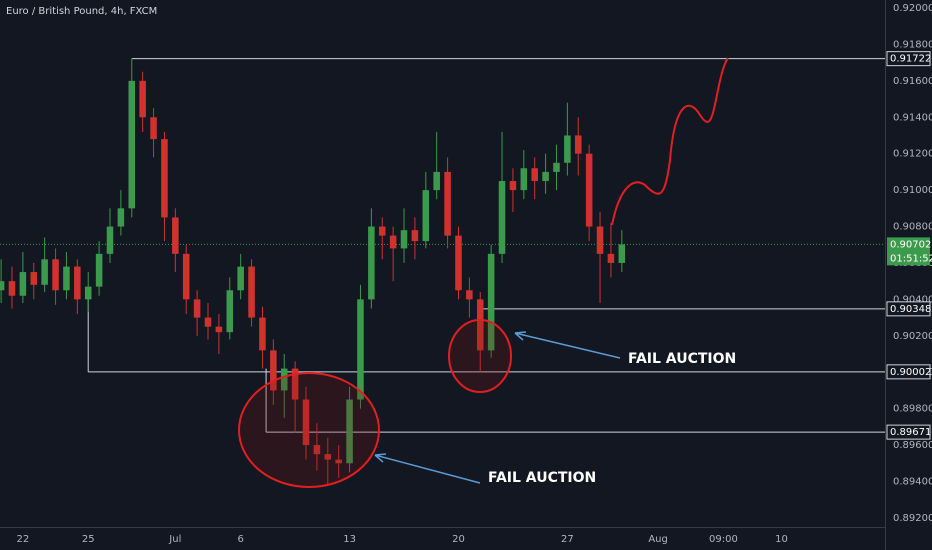 The width and height of the screenshot is (932, 550). I want to click on x-tick-label: 27, so click(567, 539).